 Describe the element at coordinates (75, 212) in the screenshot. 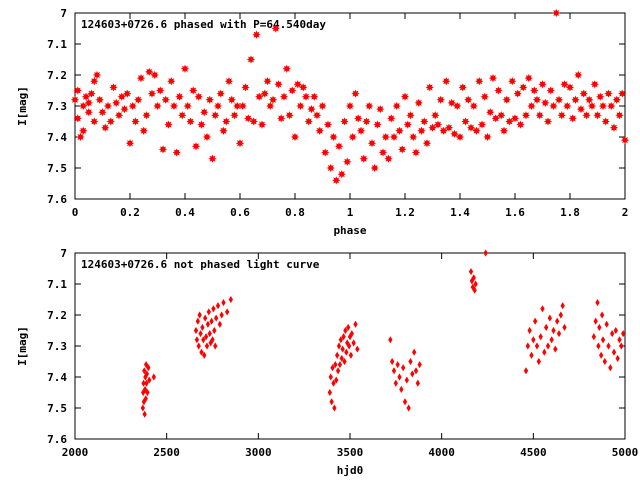

I see `x-tick-label: 0` at that location.